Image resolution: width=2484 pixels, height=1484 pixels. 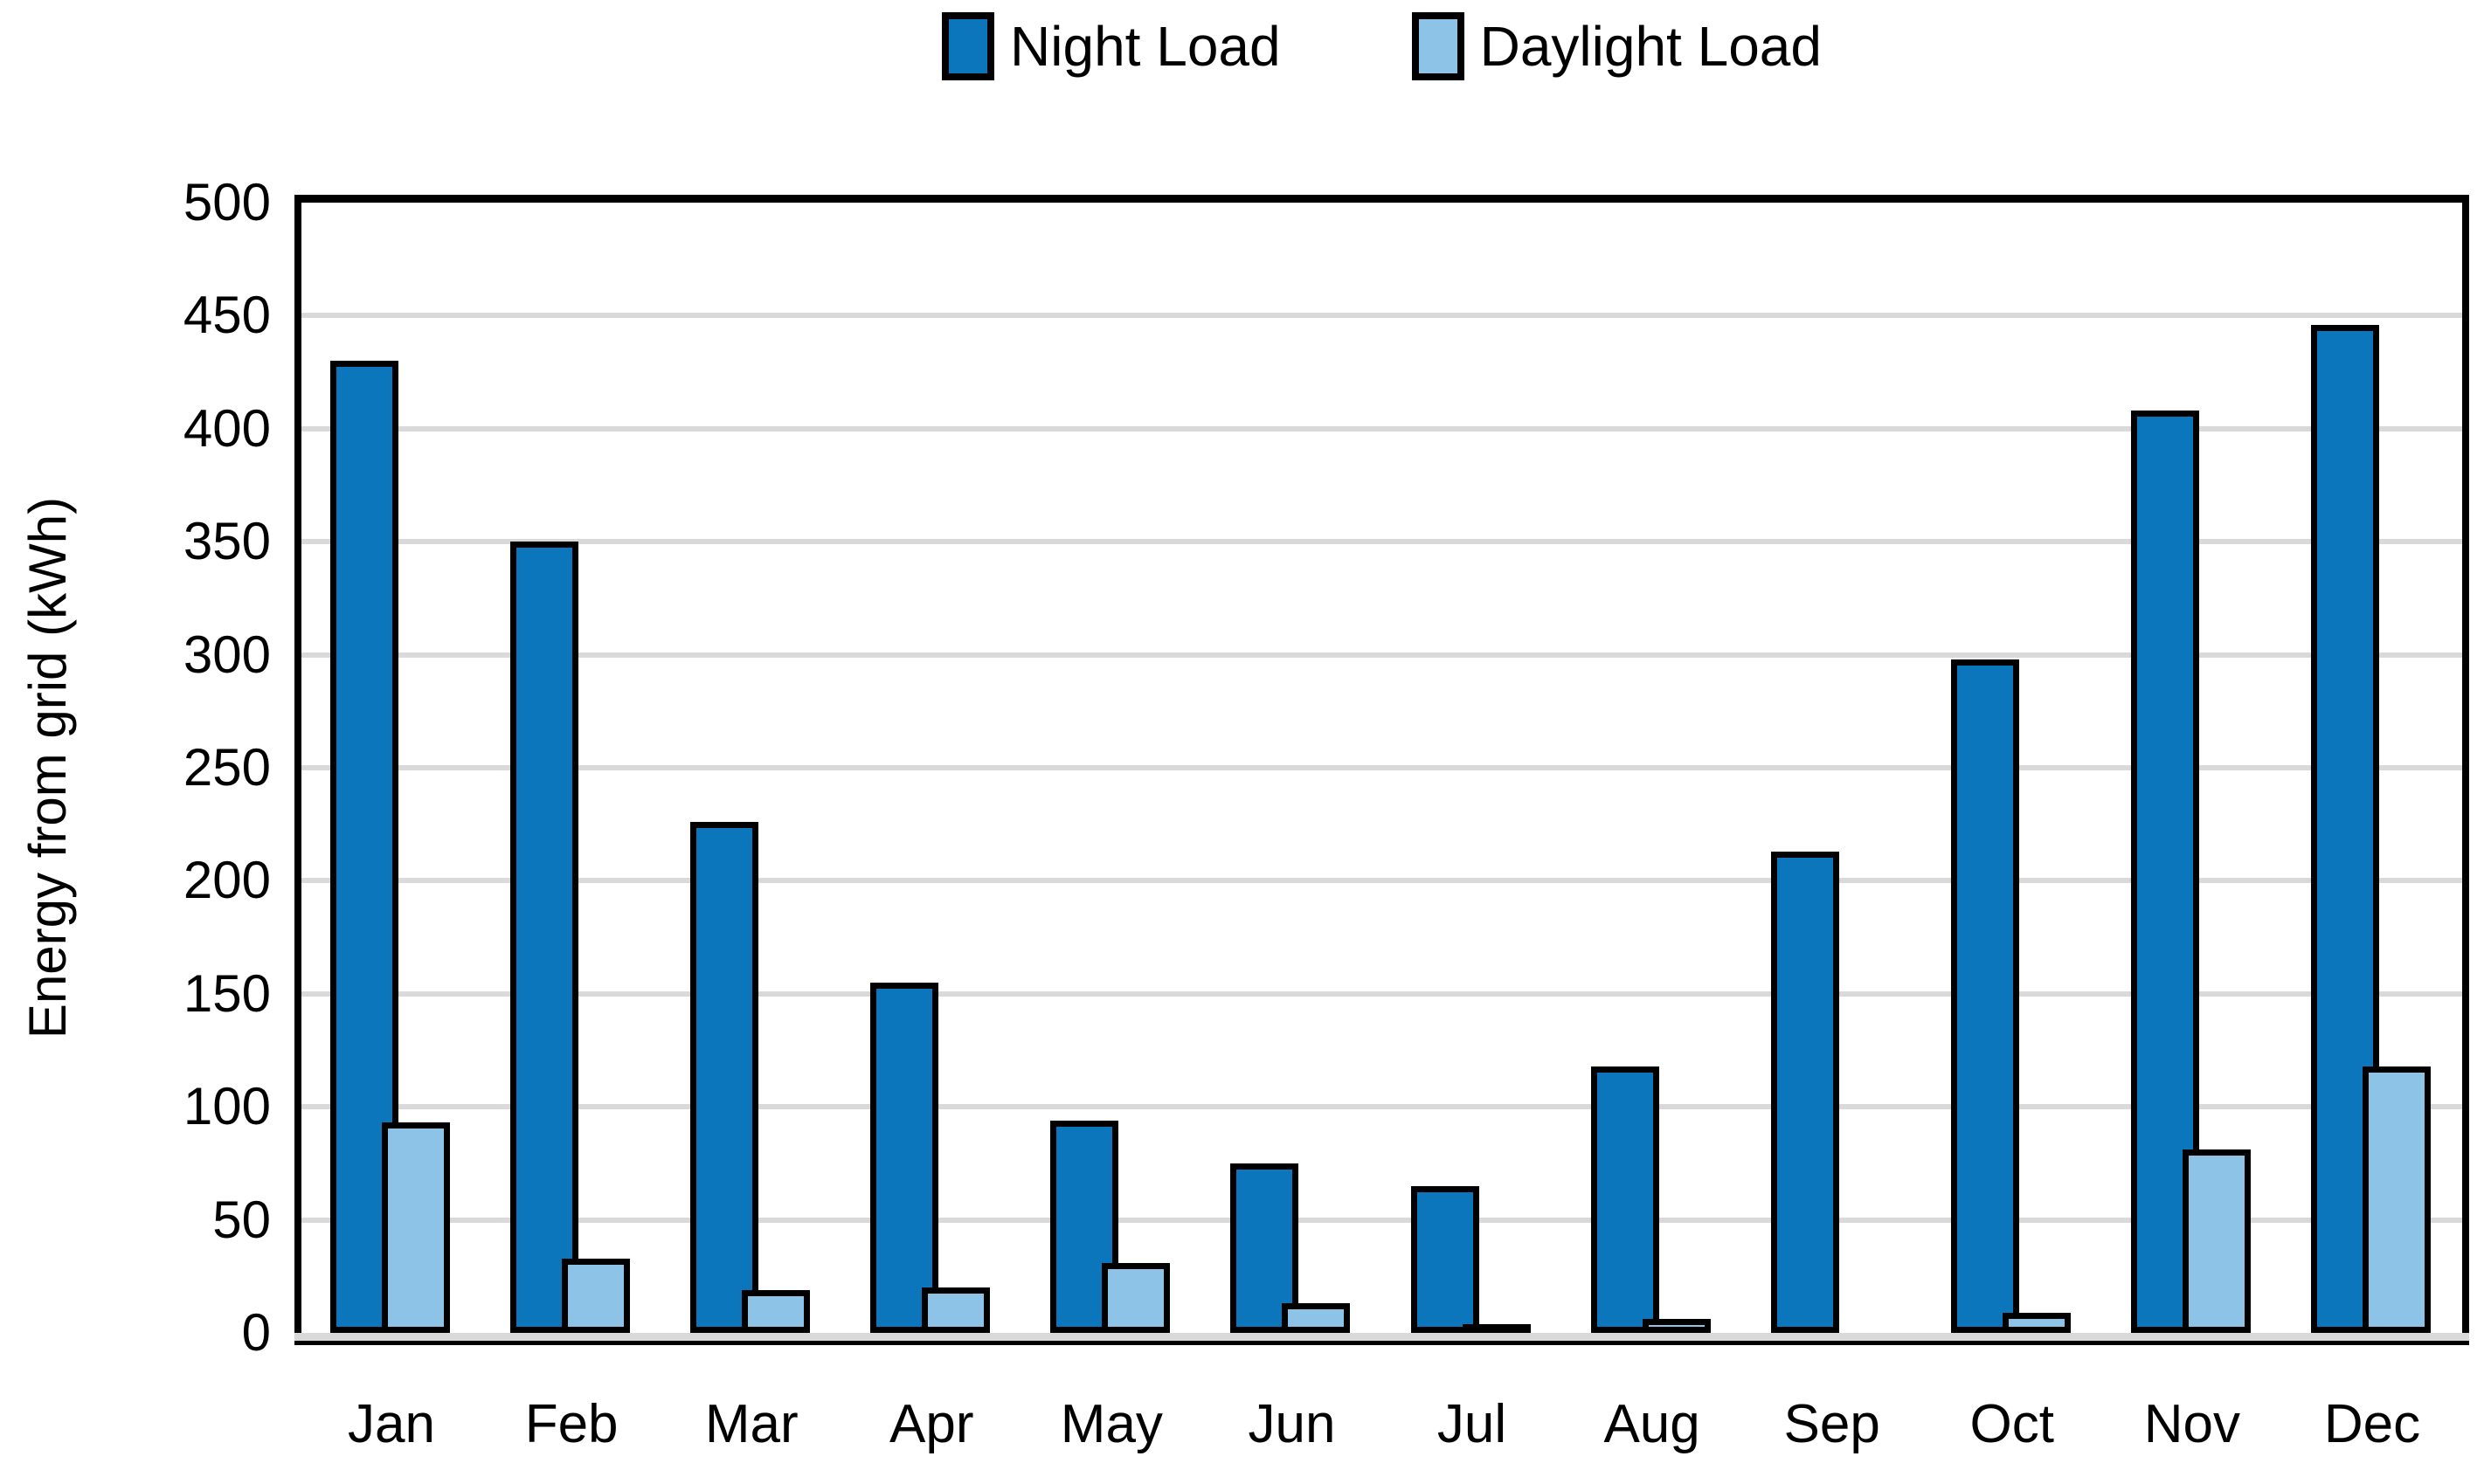 What do you see at coordinates (1832, 1424) in the screenshot?
I see `x-tick-label-sep: Sep` at bounding box center [1832, 1424].